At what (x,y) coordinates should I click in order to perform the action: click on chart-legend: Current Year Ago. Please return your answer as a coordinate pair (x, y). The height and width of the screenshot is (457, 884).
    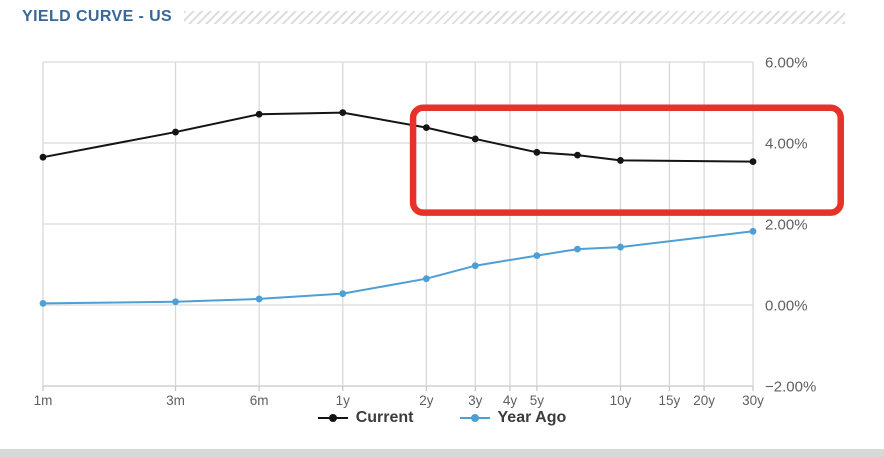
    Looking at the image, I should click on (442, 418).